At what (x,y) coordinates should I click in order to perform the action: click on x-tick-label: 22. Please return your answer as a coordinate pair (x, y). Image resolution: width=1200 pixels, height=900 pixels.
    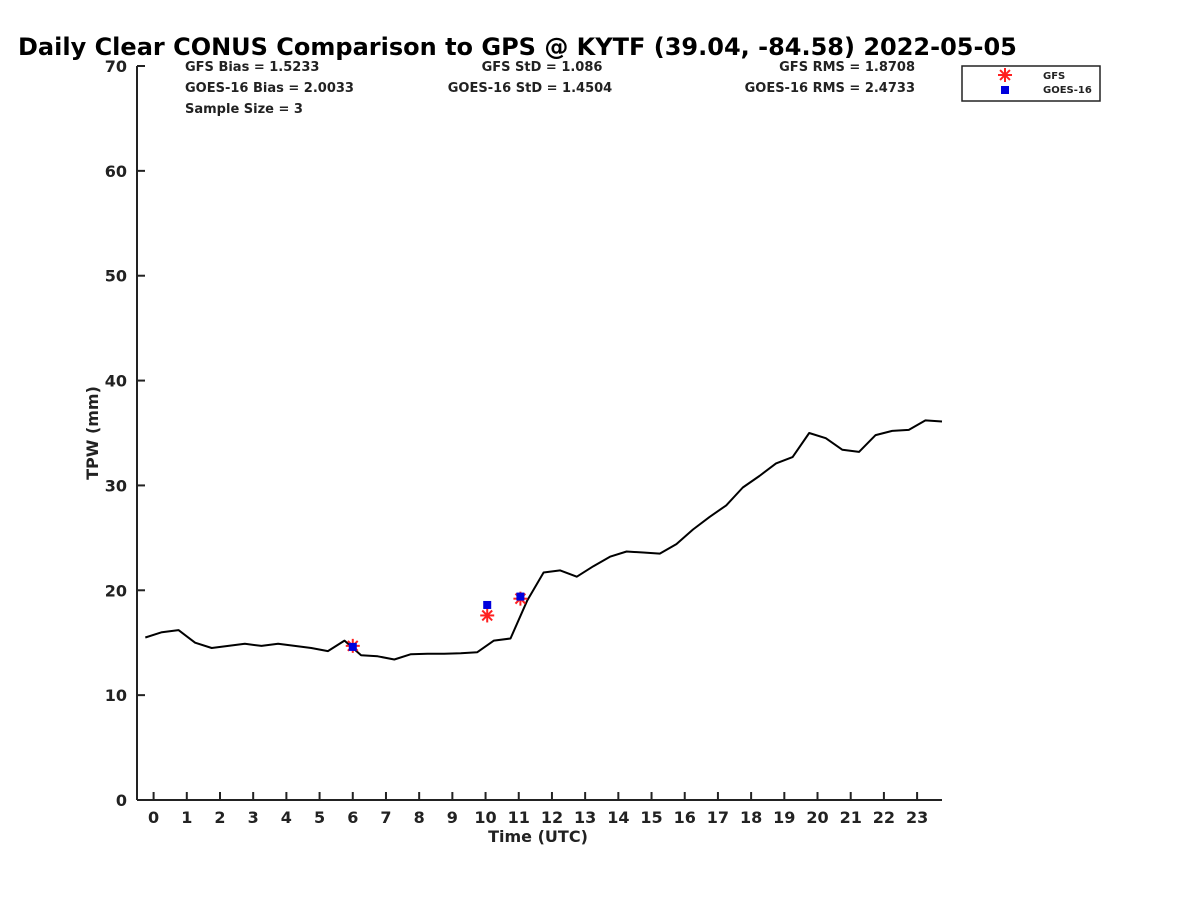
    Looking at the image, I should click on (884, 817).